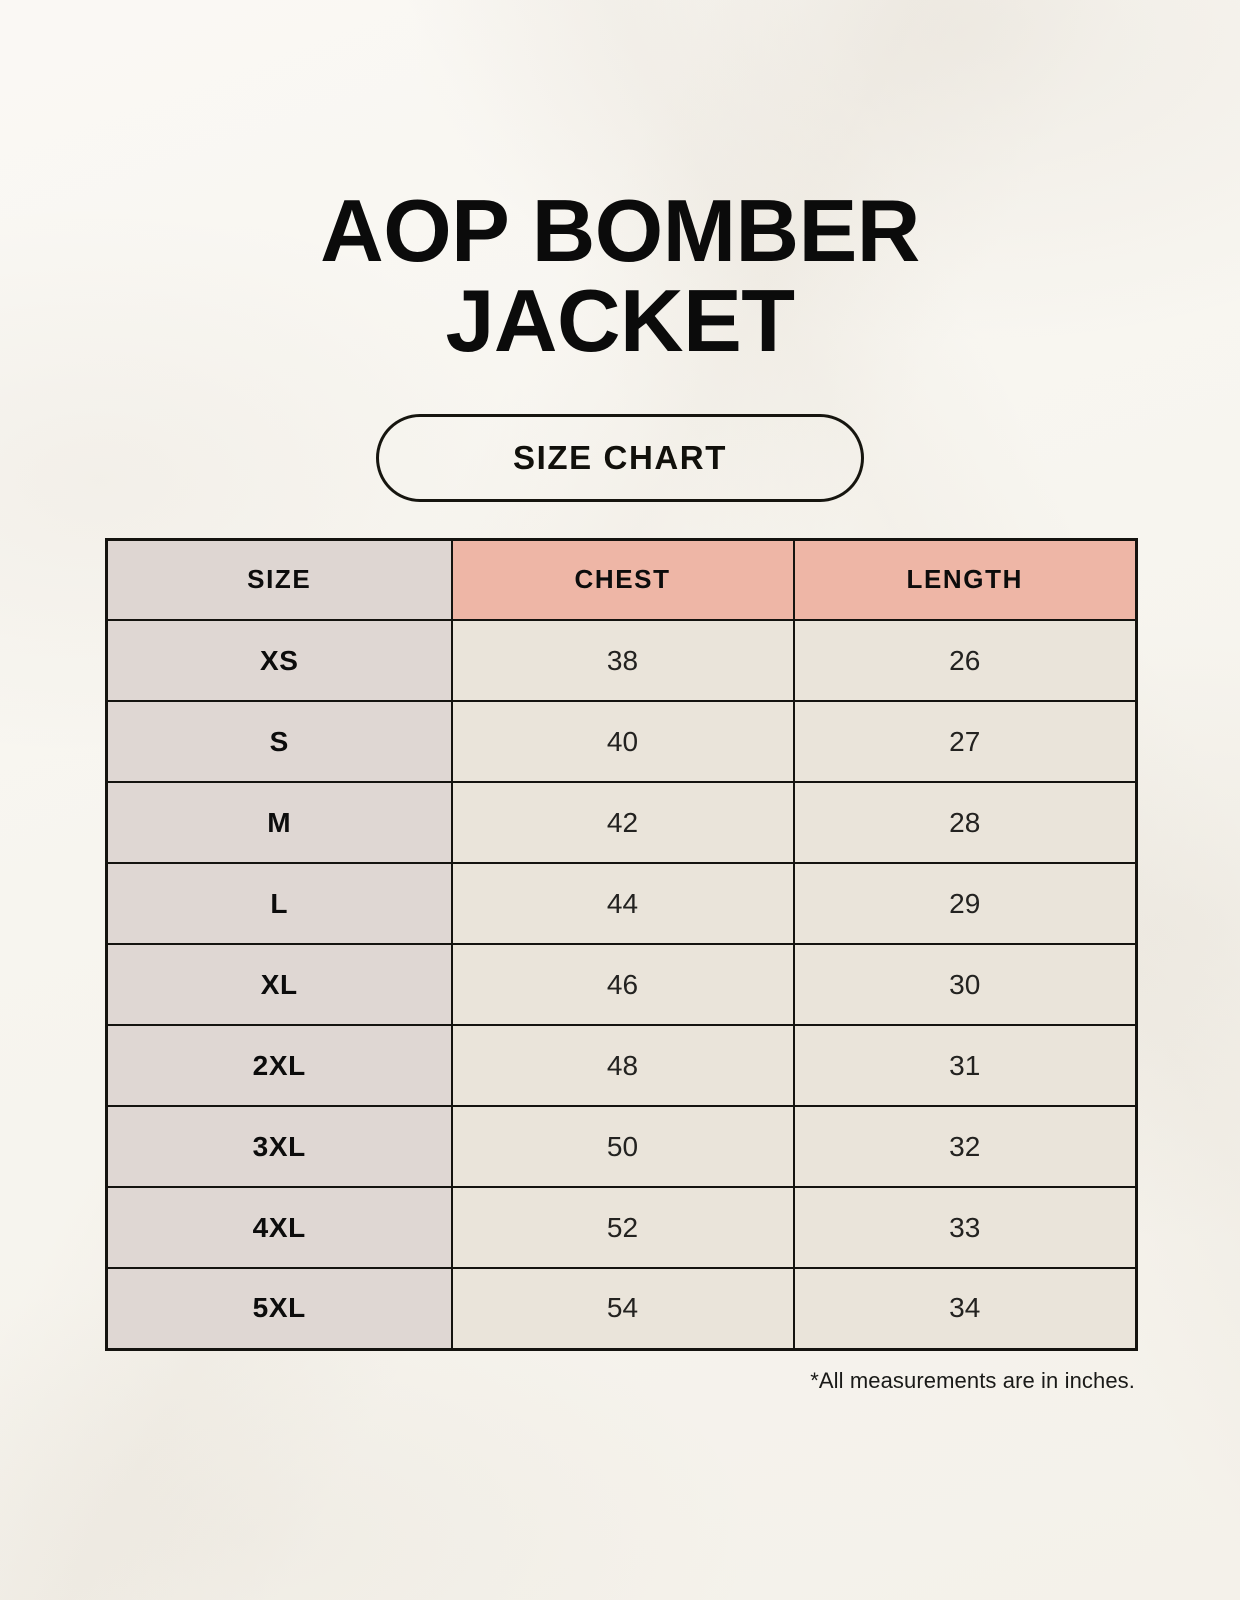 This screenshot has width=1240, height=1600. Describe the element at coordinates (279, 1227) in the screenshot. I see `cell-size: 4XL` at that location.